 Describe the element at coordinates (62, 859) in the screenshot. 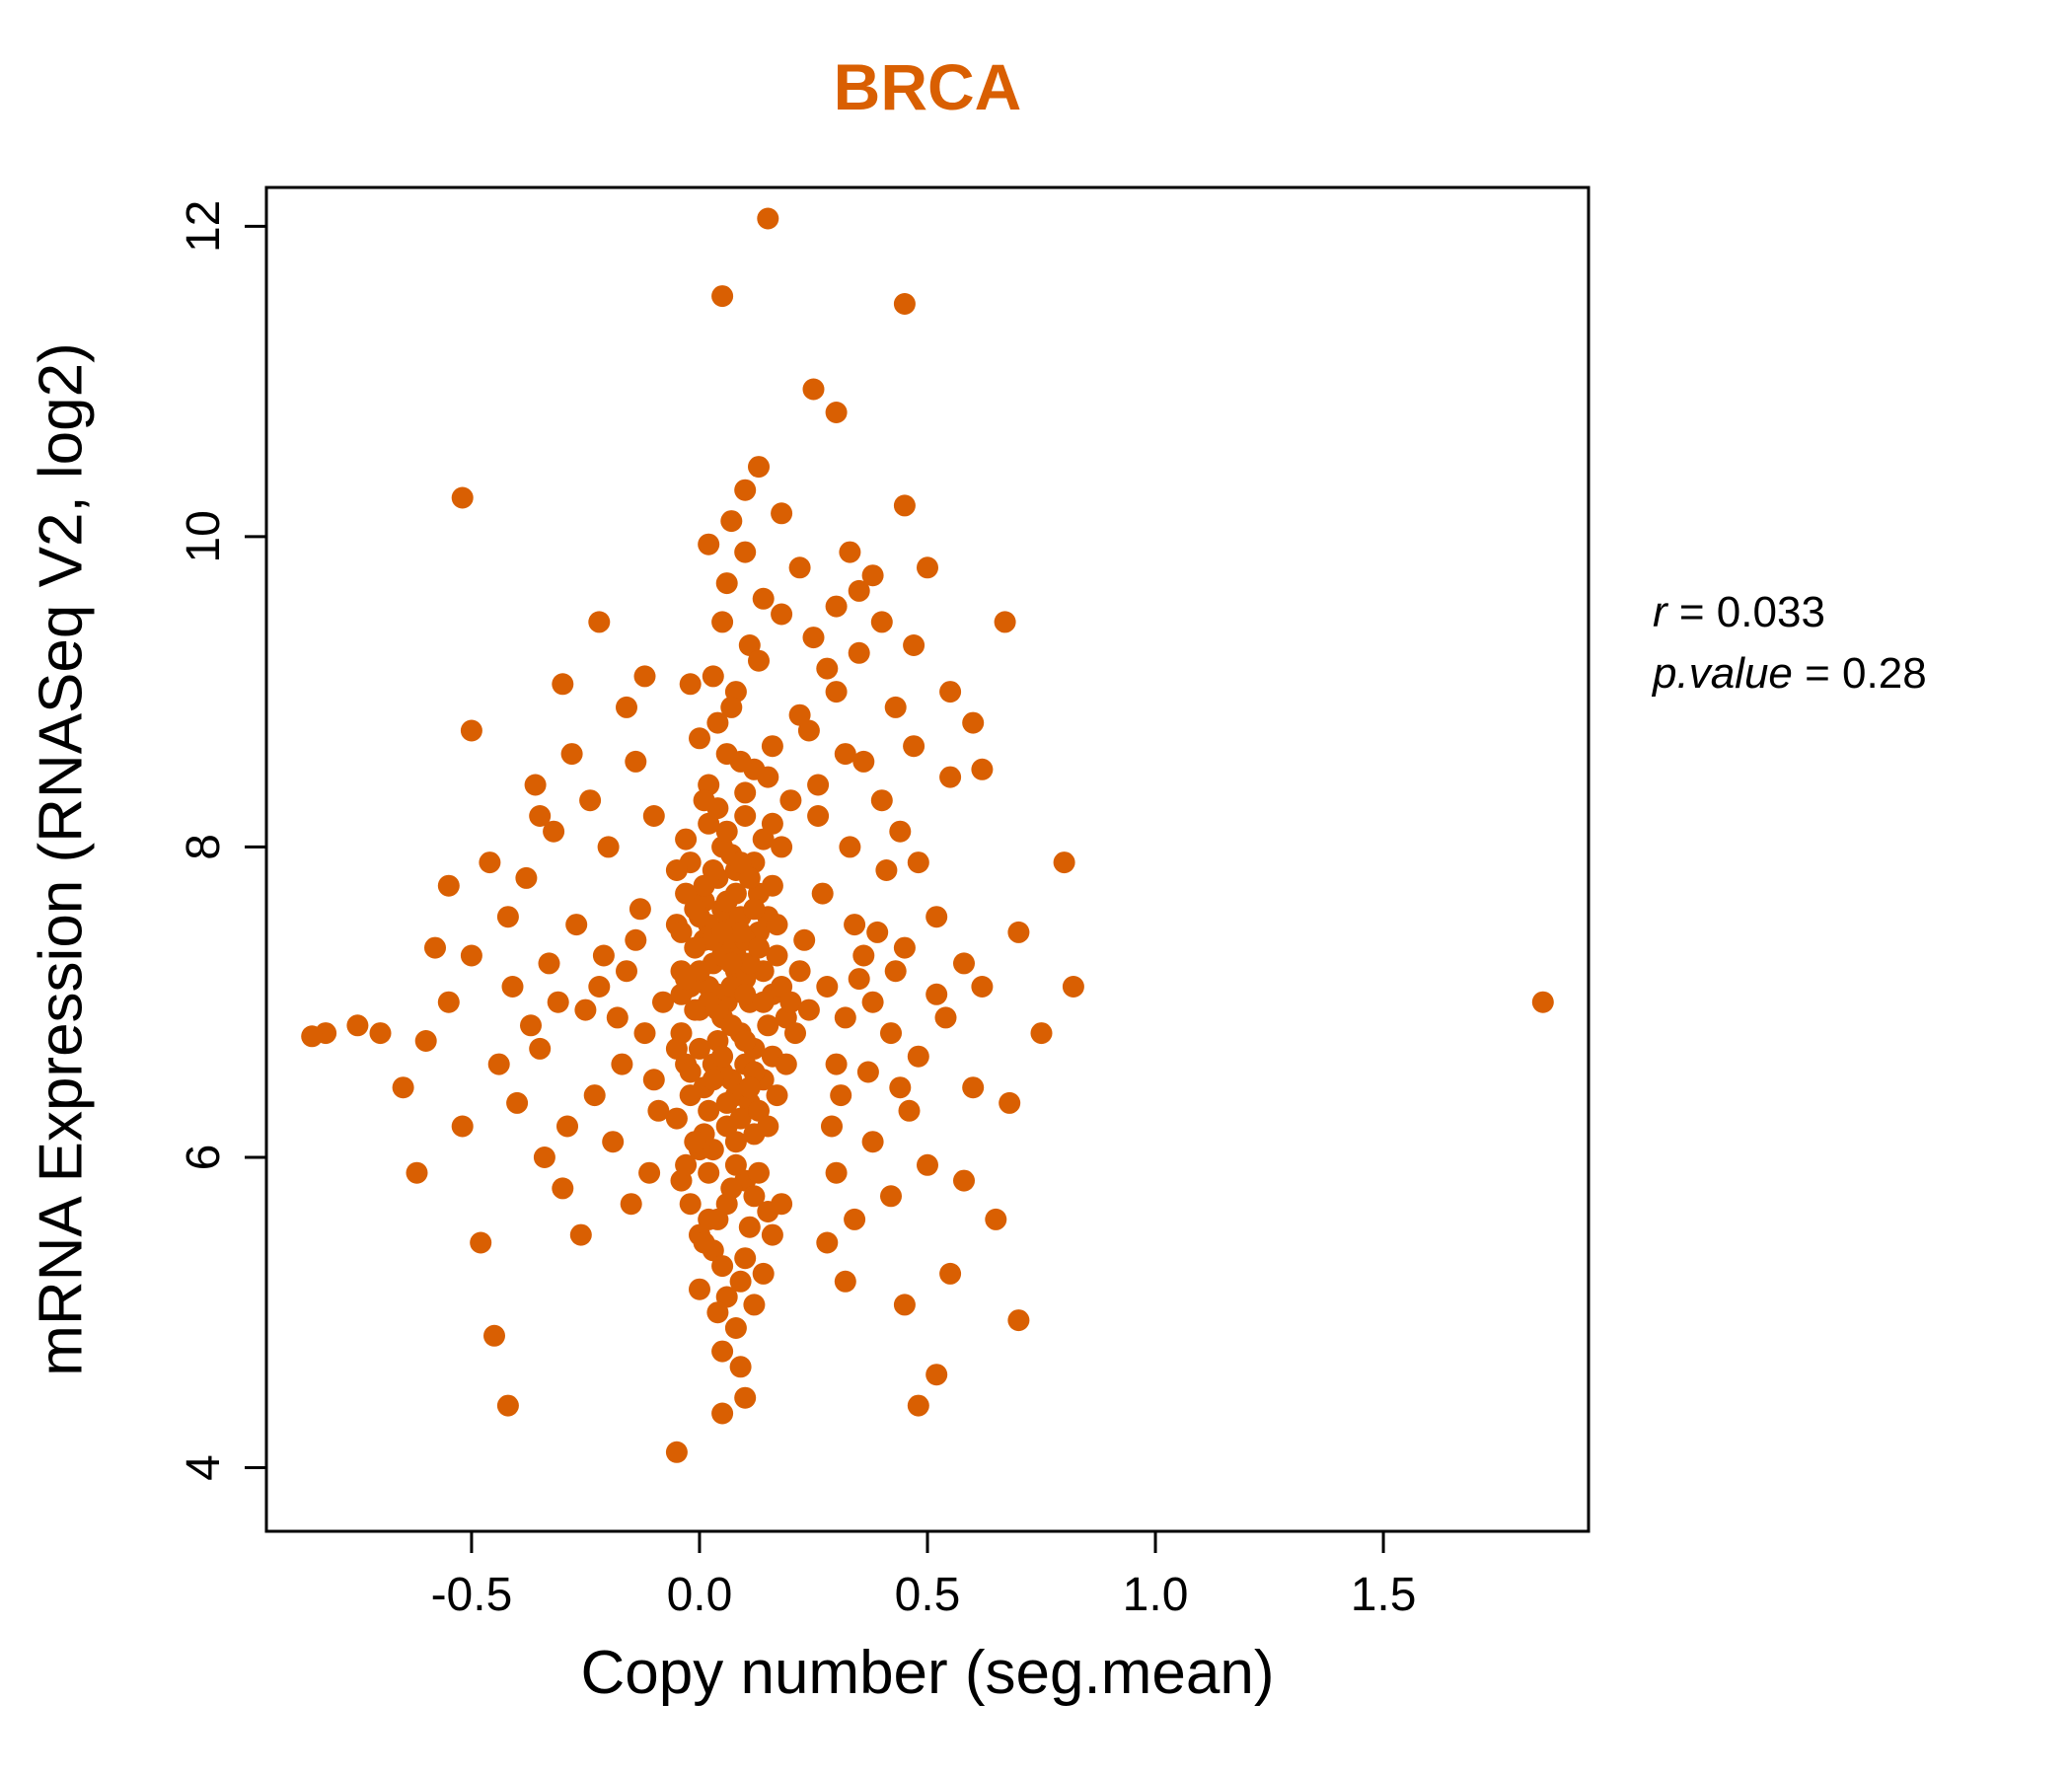

I see `y-axis-label: mRNA Expression (RNASeq V2, log2)` at that location.